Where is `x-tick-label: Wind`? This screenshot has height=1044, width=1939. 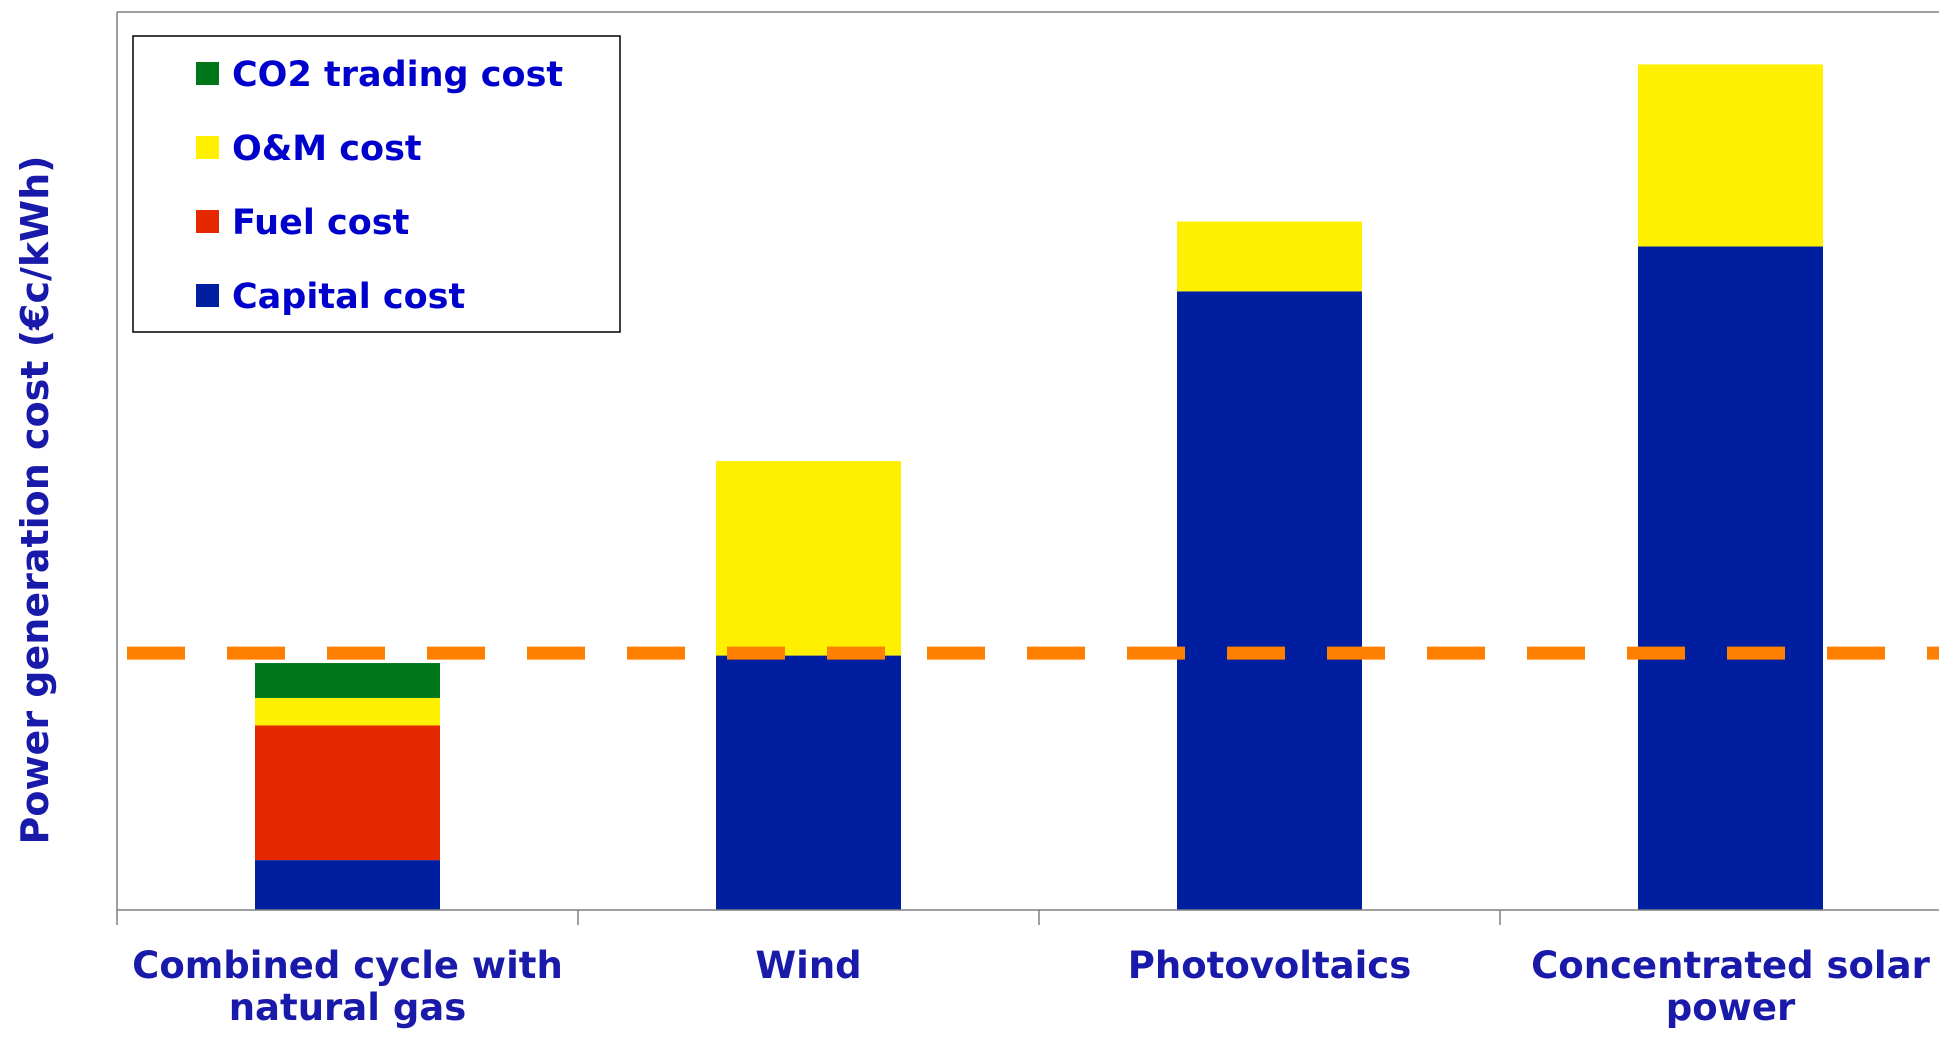 x-tick-label: Wind is located at coordinates (808, 965).